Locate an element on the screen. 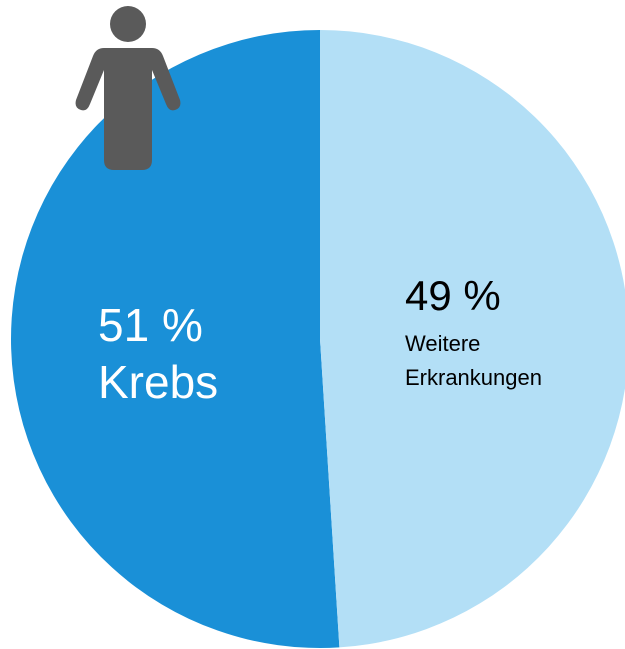 This screenshot has height=649, width=625. slice-label: 51 % Krebs is located at coordinates (208, 353).